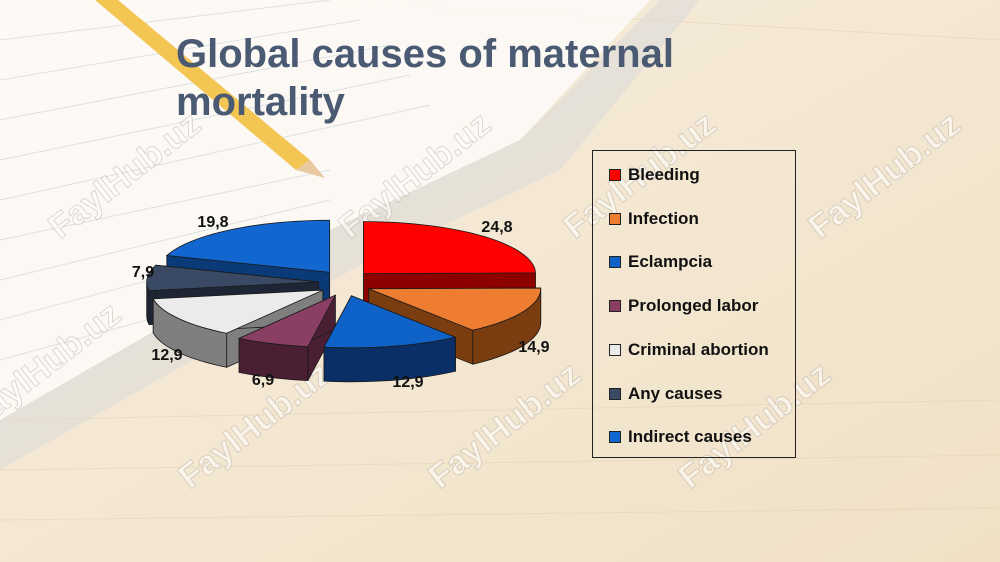 The width and height of the screenshot is (1000, 562). What do you see at coordinates (663, 218) in the screenshot?
I see `legend-label: Infection` at bounding box center [663, 218].